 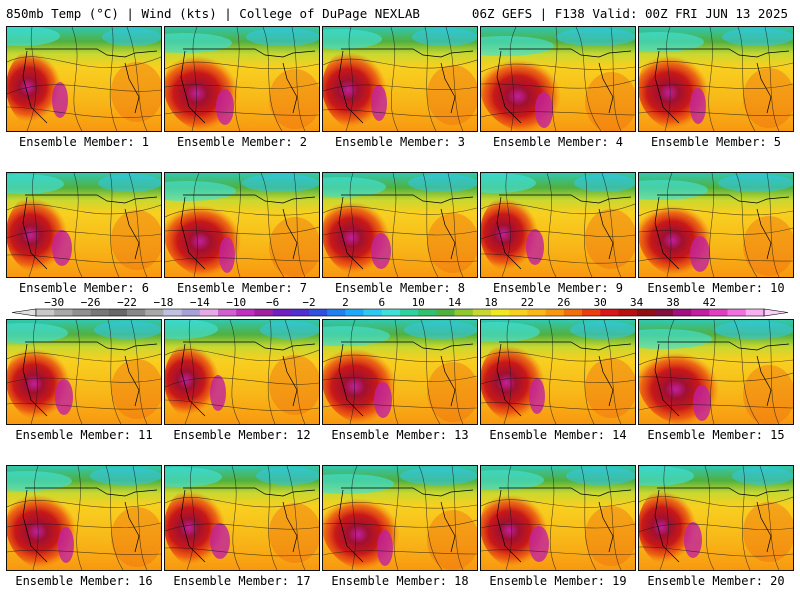 I want to click on colorbar-tick-label: −10, so click(x=236, y=302).